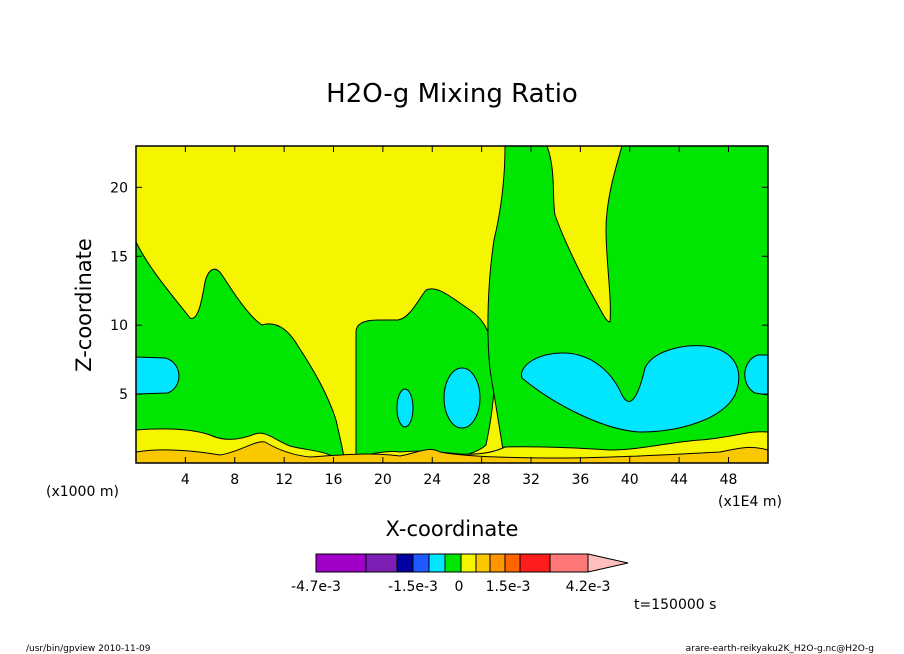 Image resolution: width=904 pixels, height=654 pixels. Describe the element at coordinates (316, 587) in the screenshot. I see `colorbar-label: -4.7e-3` at that location.